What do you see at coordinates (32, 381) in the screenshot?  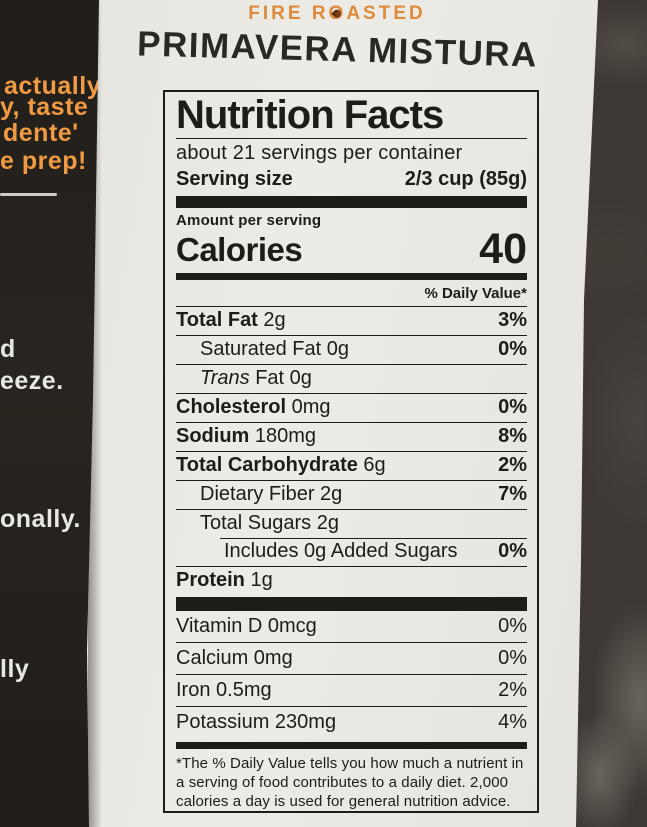 I see `package-text-fragment: eeze.` at bounding box center [32, 381].